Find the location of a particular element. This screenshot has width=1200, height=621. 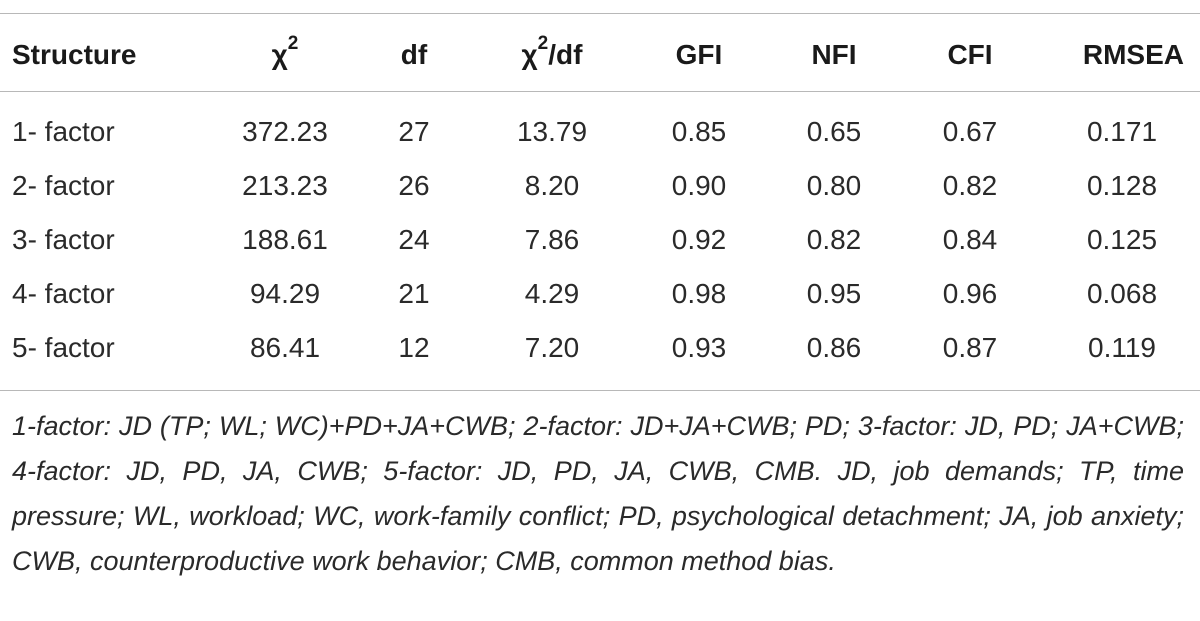

cell-nfi: 0.65 is located at coordinates (834, 131).